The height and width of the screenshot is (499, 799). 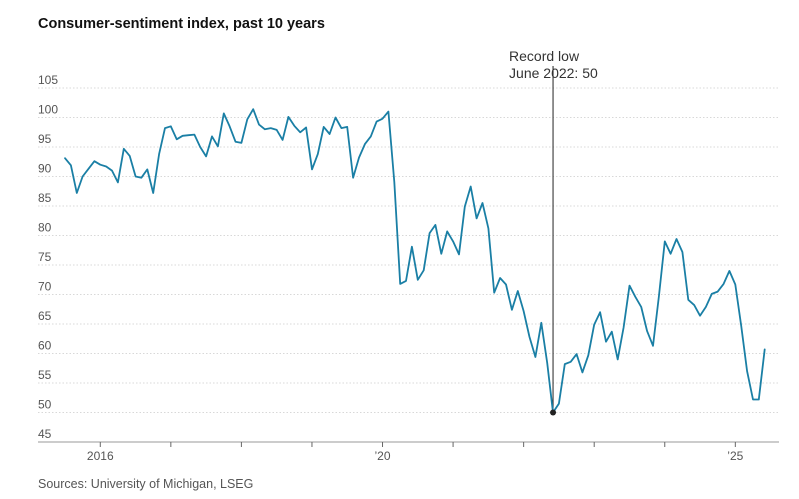 What do you see at coordinates (45, 257) in the screenshot?
I see `y-tick-label: 75` at bounding box center [45, 257].